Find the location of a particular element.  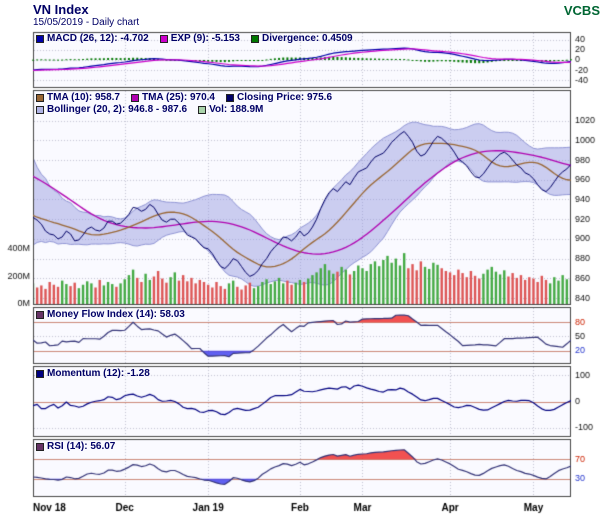

volume-legend-label: Vol: 188.9M is located at coordinates (236, 109).